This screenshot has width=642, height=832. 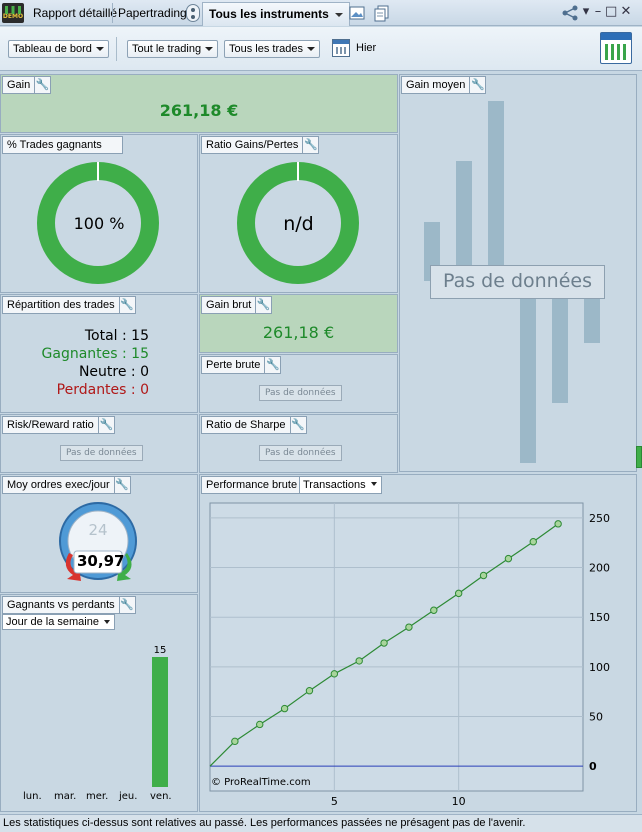 I want to click on x-tick-label: 10, so click(x=459, y=801).